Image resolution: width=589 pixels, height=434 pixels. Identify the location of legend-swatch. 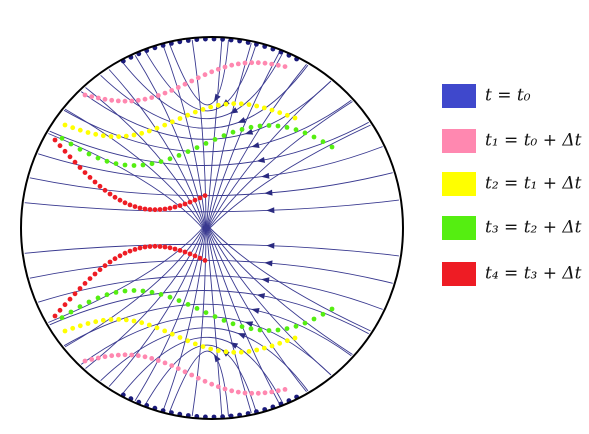
(459, 274).